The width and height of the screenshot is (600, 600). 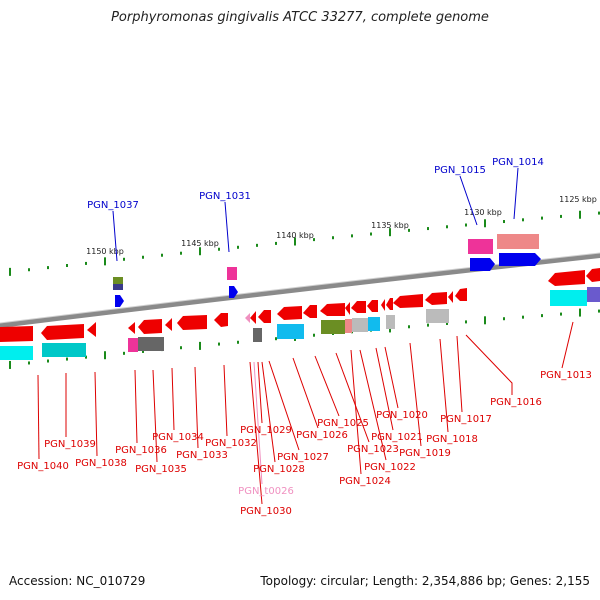 I want to click on gene-label-reverse: PGN_1022, so click(x=390, y=467).